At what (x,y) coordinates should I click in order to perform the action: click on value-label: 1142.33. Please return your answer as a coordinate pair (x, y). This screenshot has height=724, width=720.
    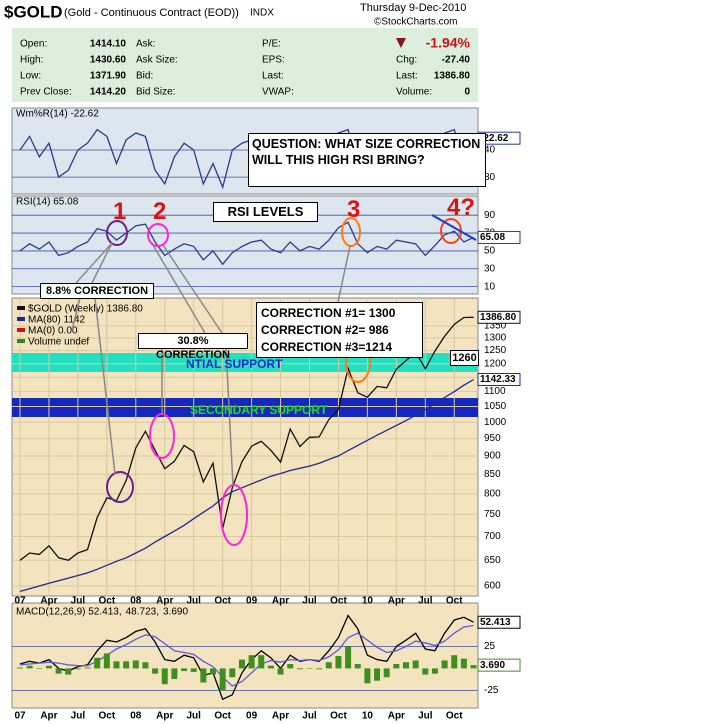
    Looking at the image, I should click on (498, 379).